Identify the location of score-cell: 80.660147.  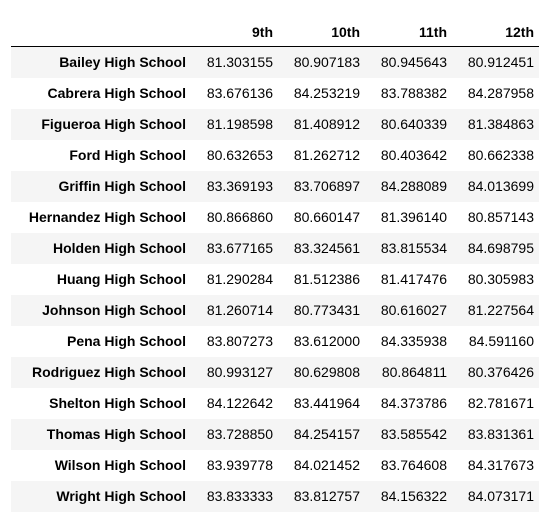
(326, 216).